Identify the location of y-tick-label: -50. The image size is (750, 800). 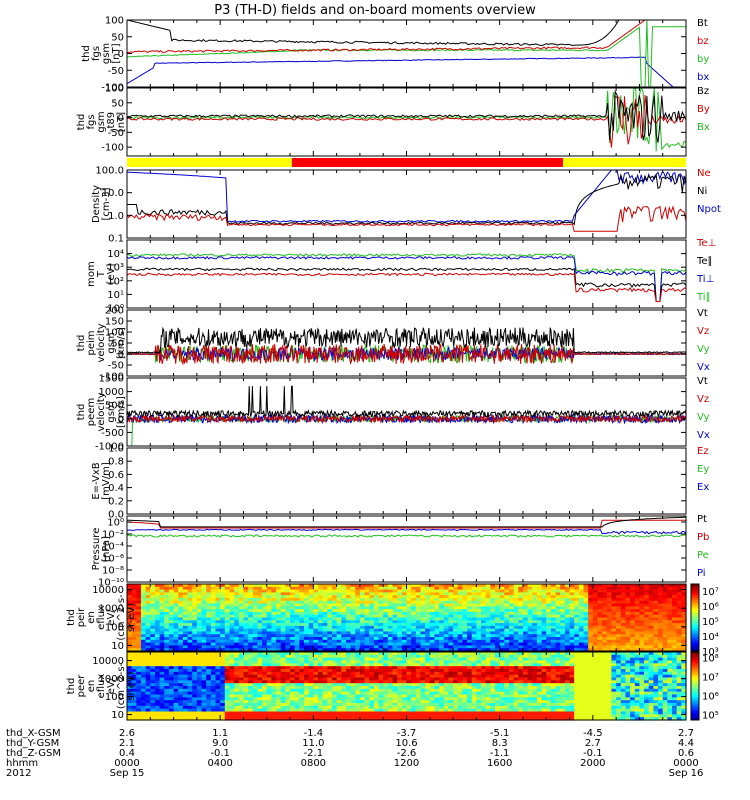
(116, 133).